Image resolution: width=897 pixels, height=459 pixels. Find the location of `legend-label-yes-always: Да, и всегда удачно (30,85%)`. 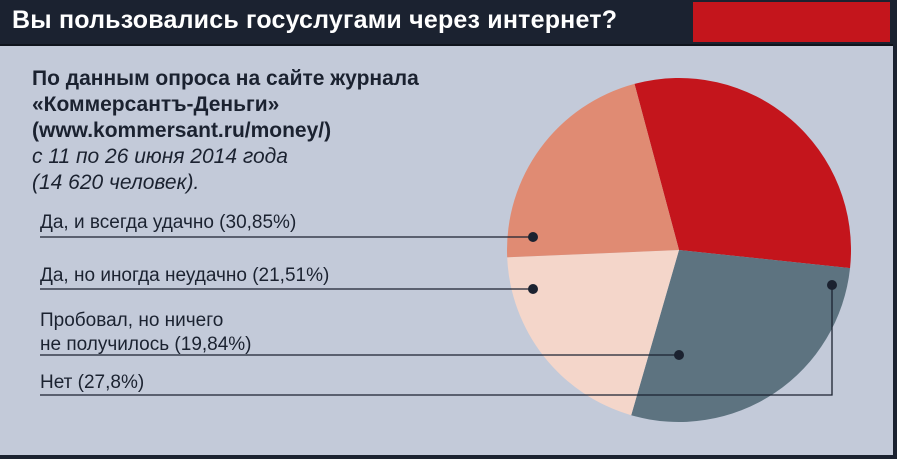

legend-label-yes-always: Да, и всегда удачно (30,85%) is located at coordinates (168, 222).